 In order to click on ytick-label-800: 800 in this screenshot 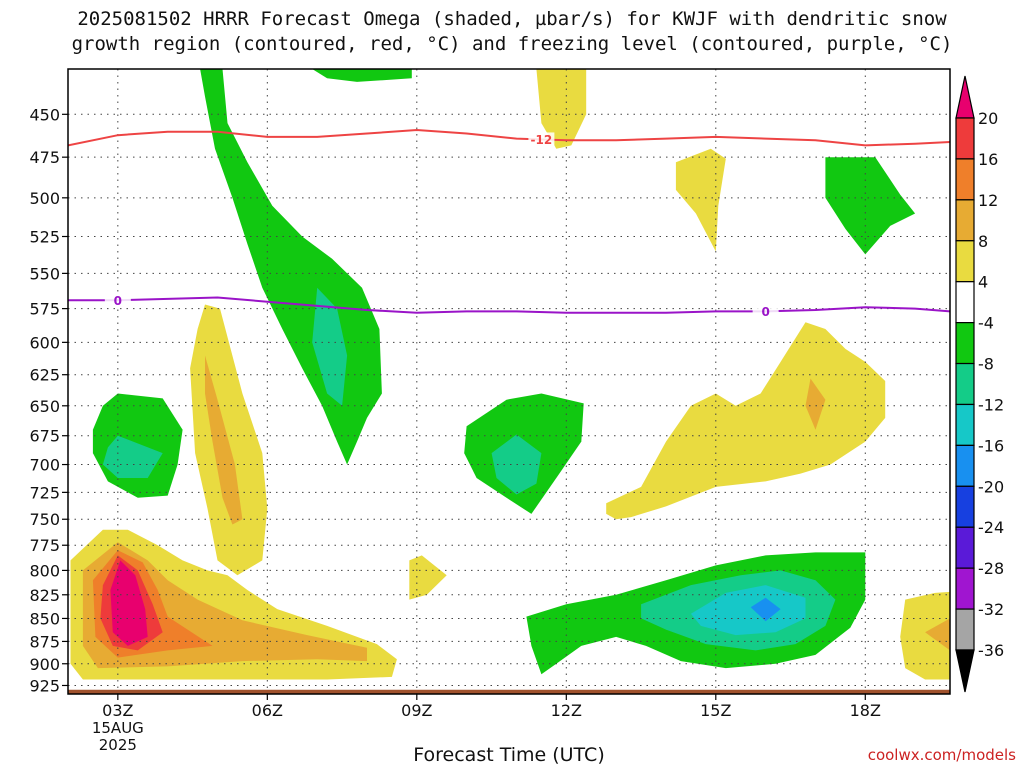, I will do `click(44, 570)`.